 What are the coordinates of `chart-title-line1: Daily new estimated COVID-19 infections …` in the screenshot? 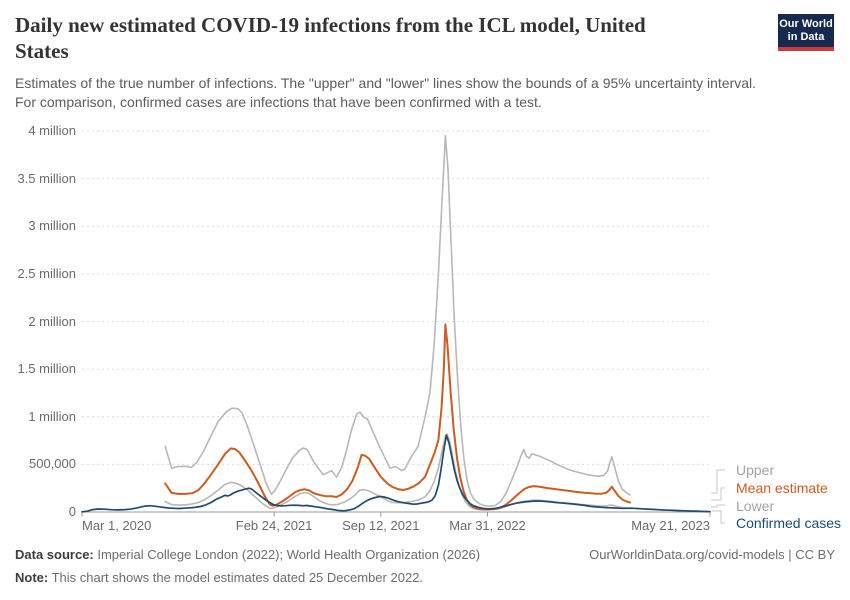 It's located at (330, 25).